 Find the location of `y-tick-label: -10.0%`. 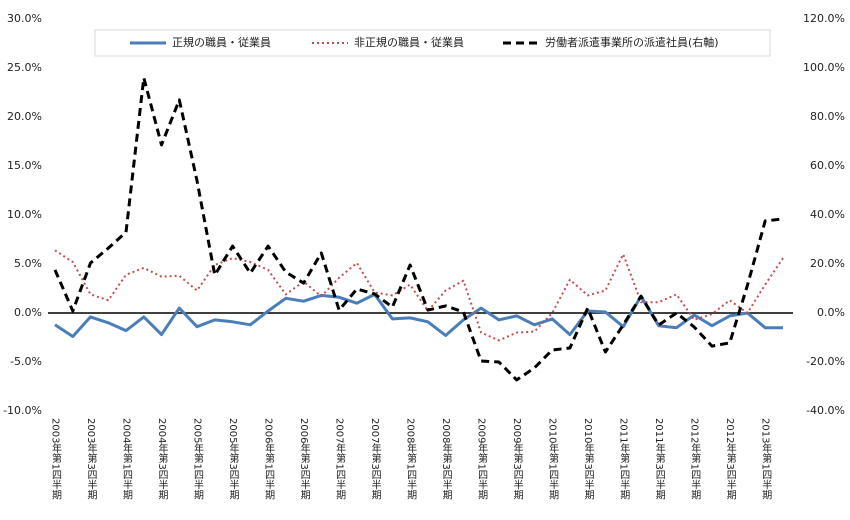

y-tick-label: -10.0% is located at coordinates (22, 410).